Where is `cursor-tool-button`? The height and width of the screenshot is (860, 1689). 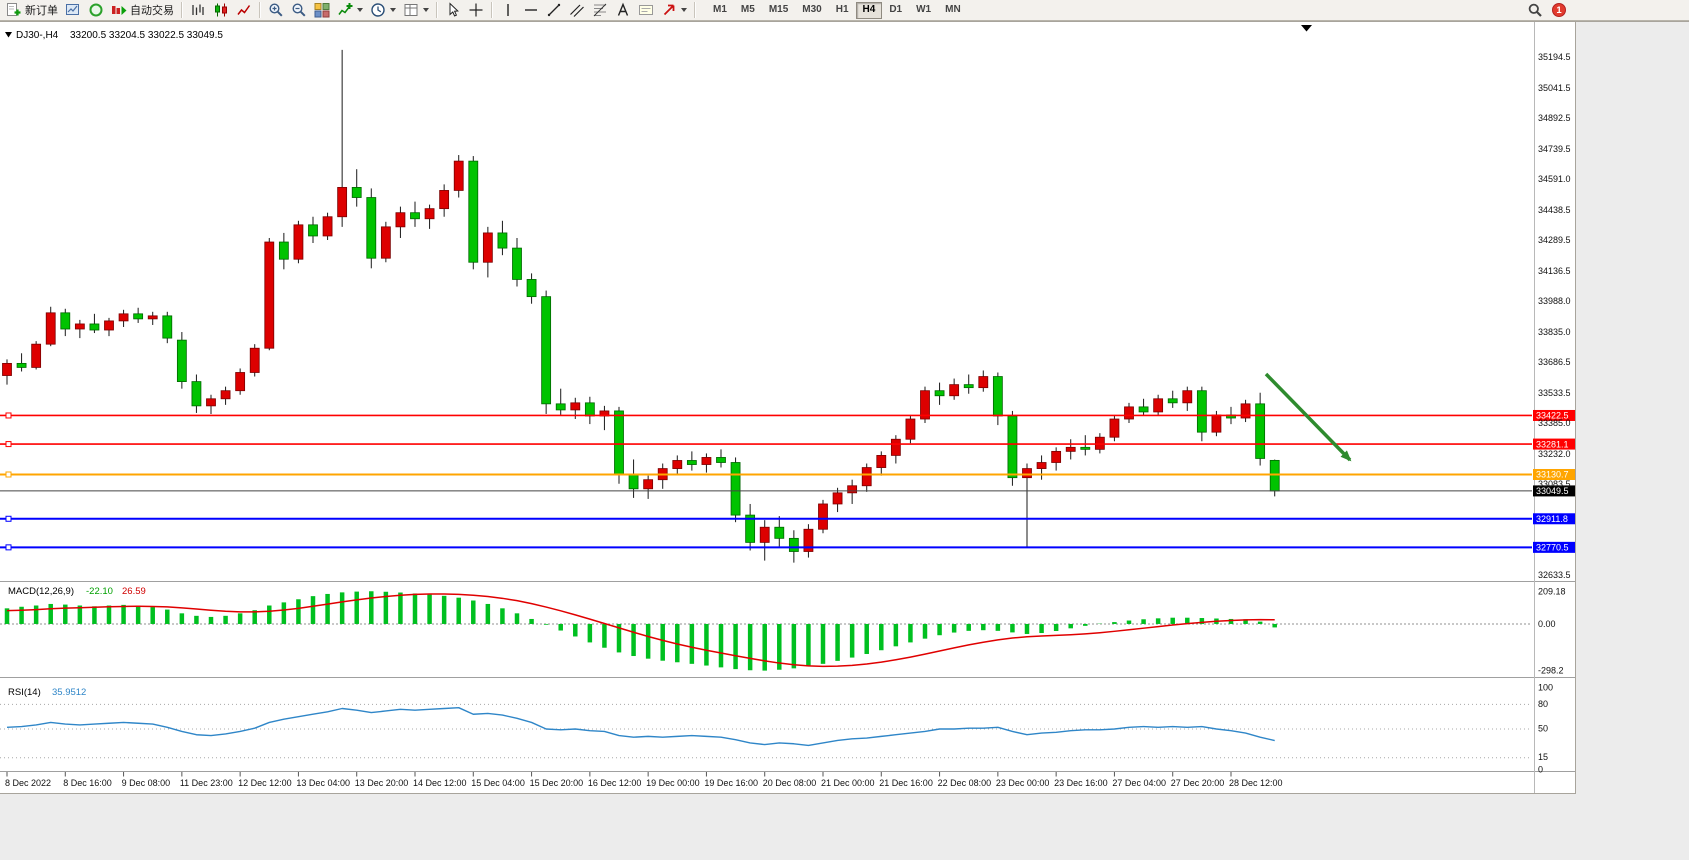
cursor-tool-button is located at coordinates (453, 10).